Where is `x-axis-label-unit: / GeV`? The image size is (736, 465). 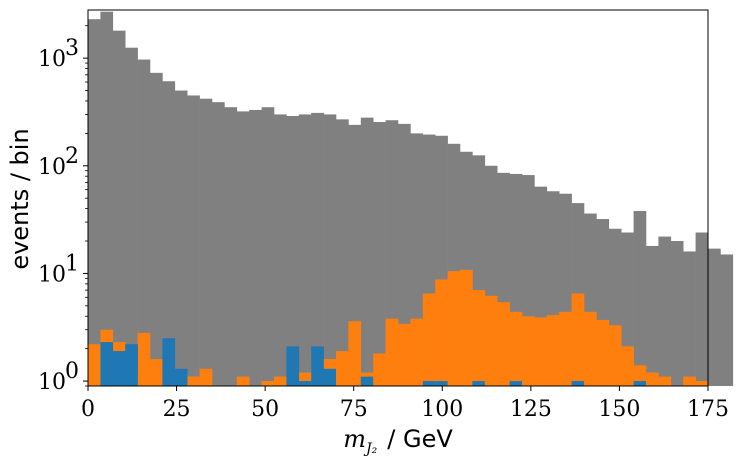
x-axis-label-unit: / GeV is located at coordinates (420, 439).